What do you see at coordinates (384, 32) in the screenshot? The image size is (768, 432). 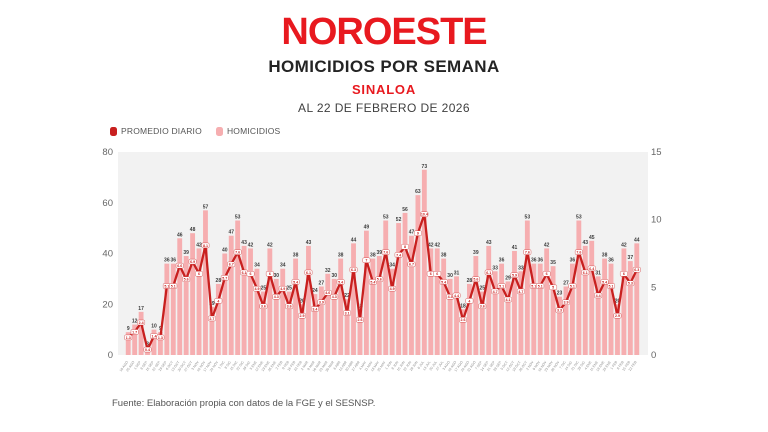 I see `noroeste-logo: NOROESTE` at bounding box center [384, 32].